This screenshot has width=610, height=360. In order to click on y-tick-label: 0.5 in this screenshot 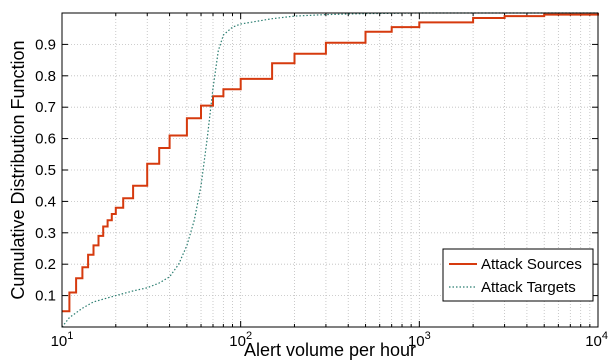, I will do `click(45, 170)`.